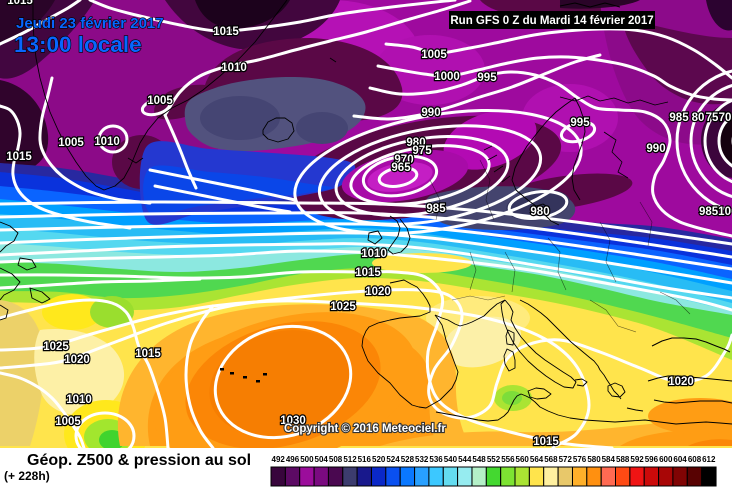 Image resolution: width=732 pixels, height=488 pixels. I want to click on svg-text: 592, so click(637, 459).